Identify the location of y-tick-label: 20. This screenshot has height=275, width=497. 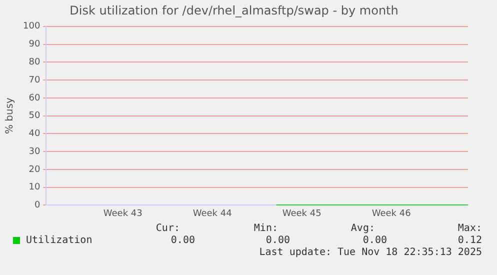
(34, 169).